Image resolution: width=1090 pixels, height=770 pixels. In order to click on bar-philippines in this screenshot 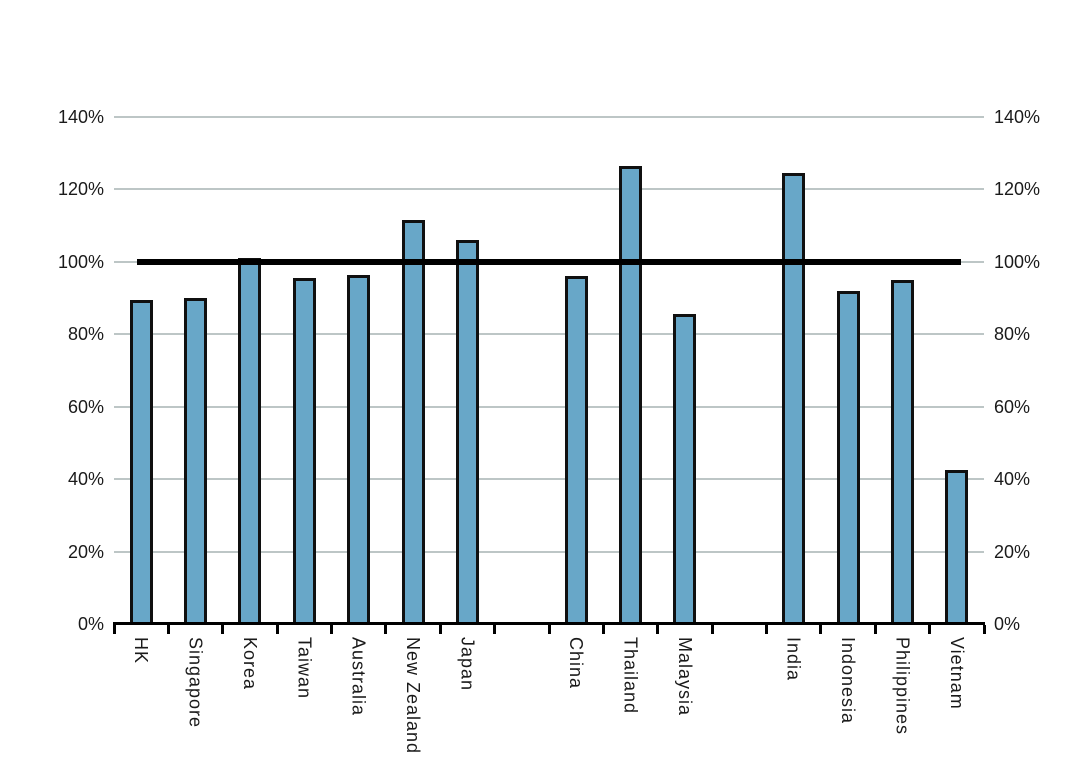, I will do `click(902, 451)`.